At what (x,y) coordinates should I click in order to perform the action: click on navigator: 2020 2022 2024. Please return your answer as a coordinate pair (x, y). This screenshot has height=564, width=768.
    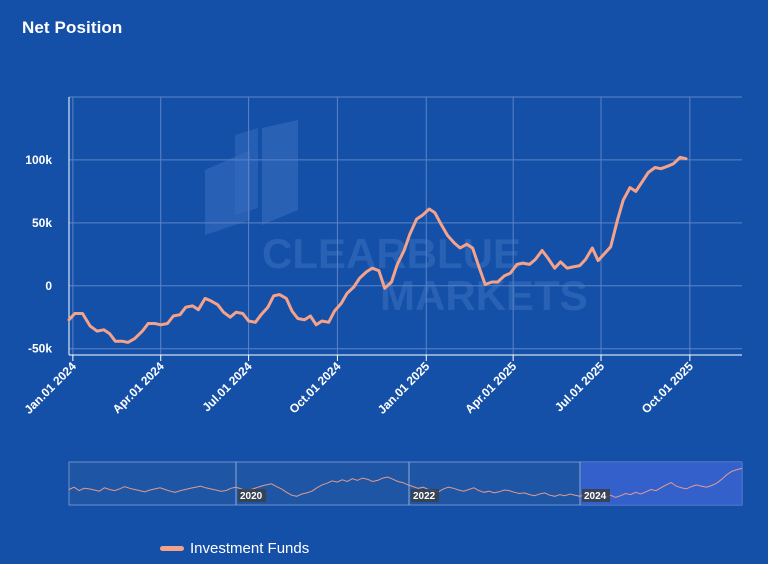
    Looking at the image, I should click on (405, 483).